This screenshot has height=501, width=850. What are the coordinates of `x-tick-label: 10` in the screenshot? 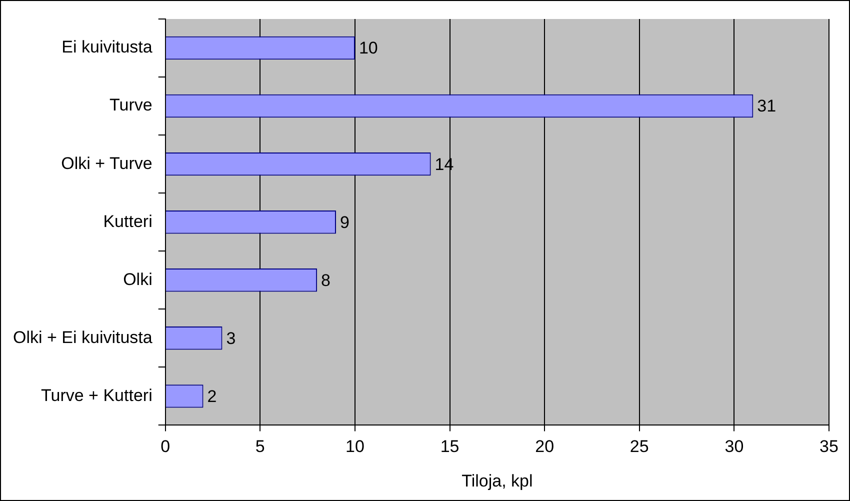 It's located at (355, 446).